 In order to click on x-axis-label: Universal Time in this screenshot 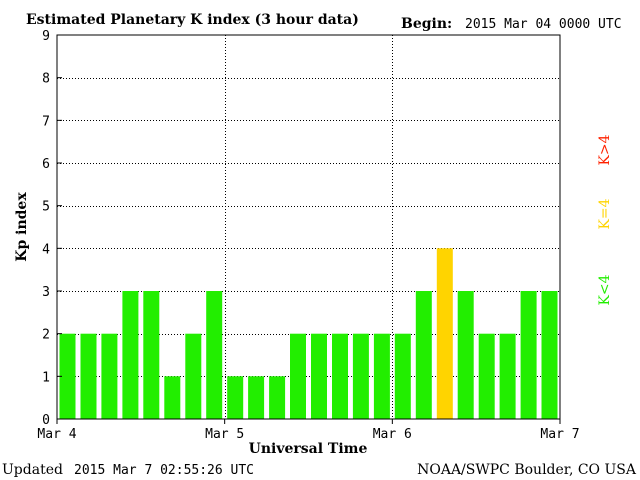, I will do `click(308, 449)`.